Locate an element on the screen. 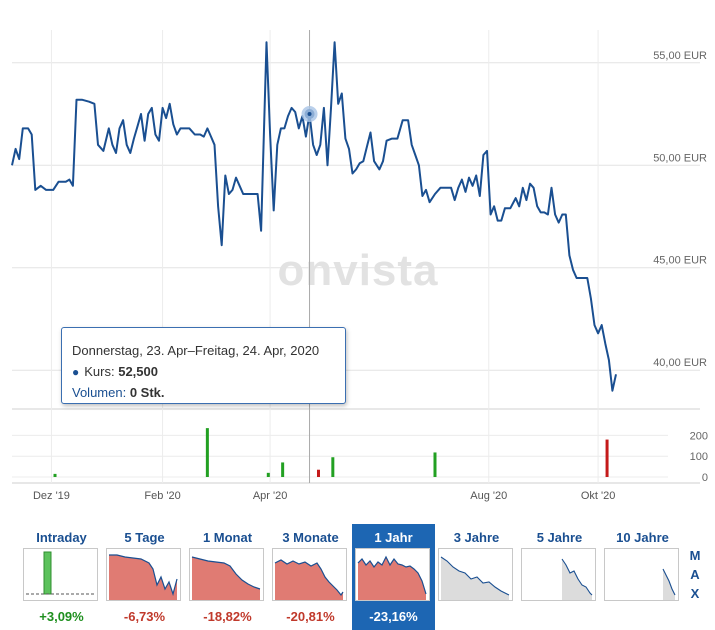 The image size is (715, 630). period-label: 1 Jahr is located at coordinates (393, 537).